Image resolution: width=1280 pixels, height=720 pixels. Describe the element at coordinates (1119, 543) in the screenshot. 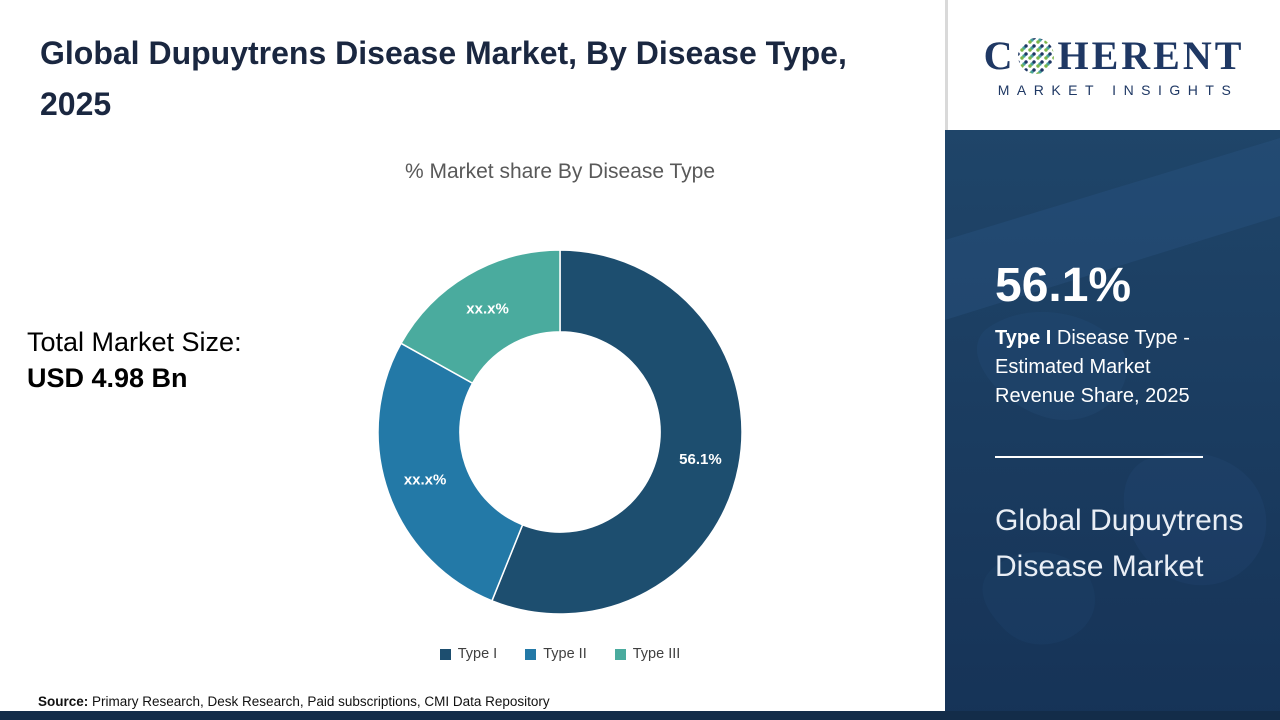

I see `panel-report-title: Global Dupuytrens Disease Market` at that location.